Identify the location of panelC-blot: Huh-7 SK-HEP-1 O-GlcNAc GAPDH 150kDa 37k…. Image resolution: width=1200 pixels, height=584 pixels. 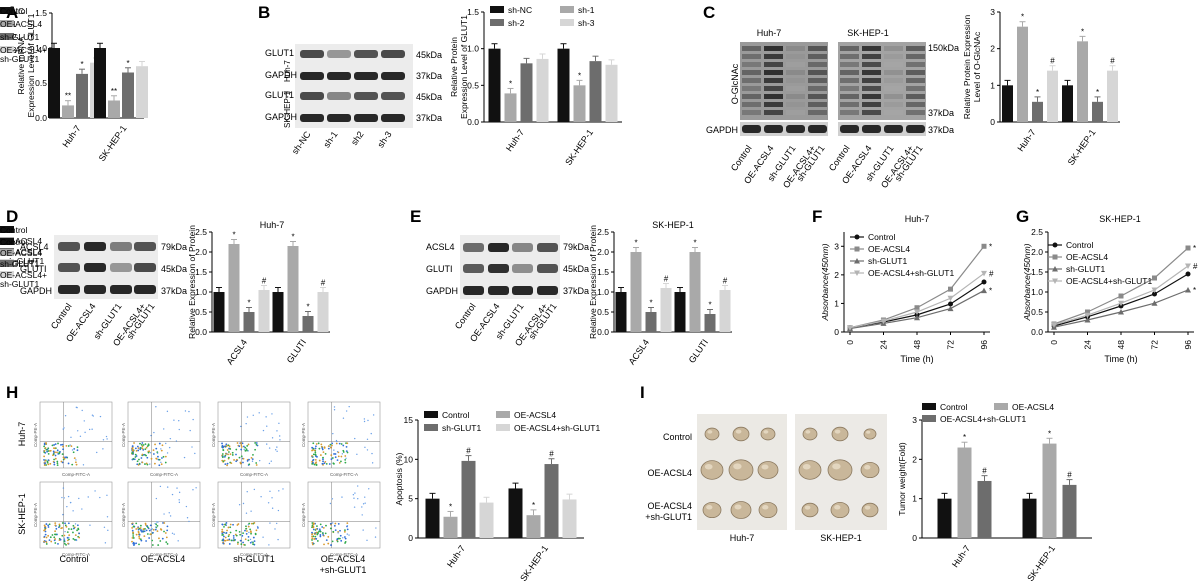
(832, 109).